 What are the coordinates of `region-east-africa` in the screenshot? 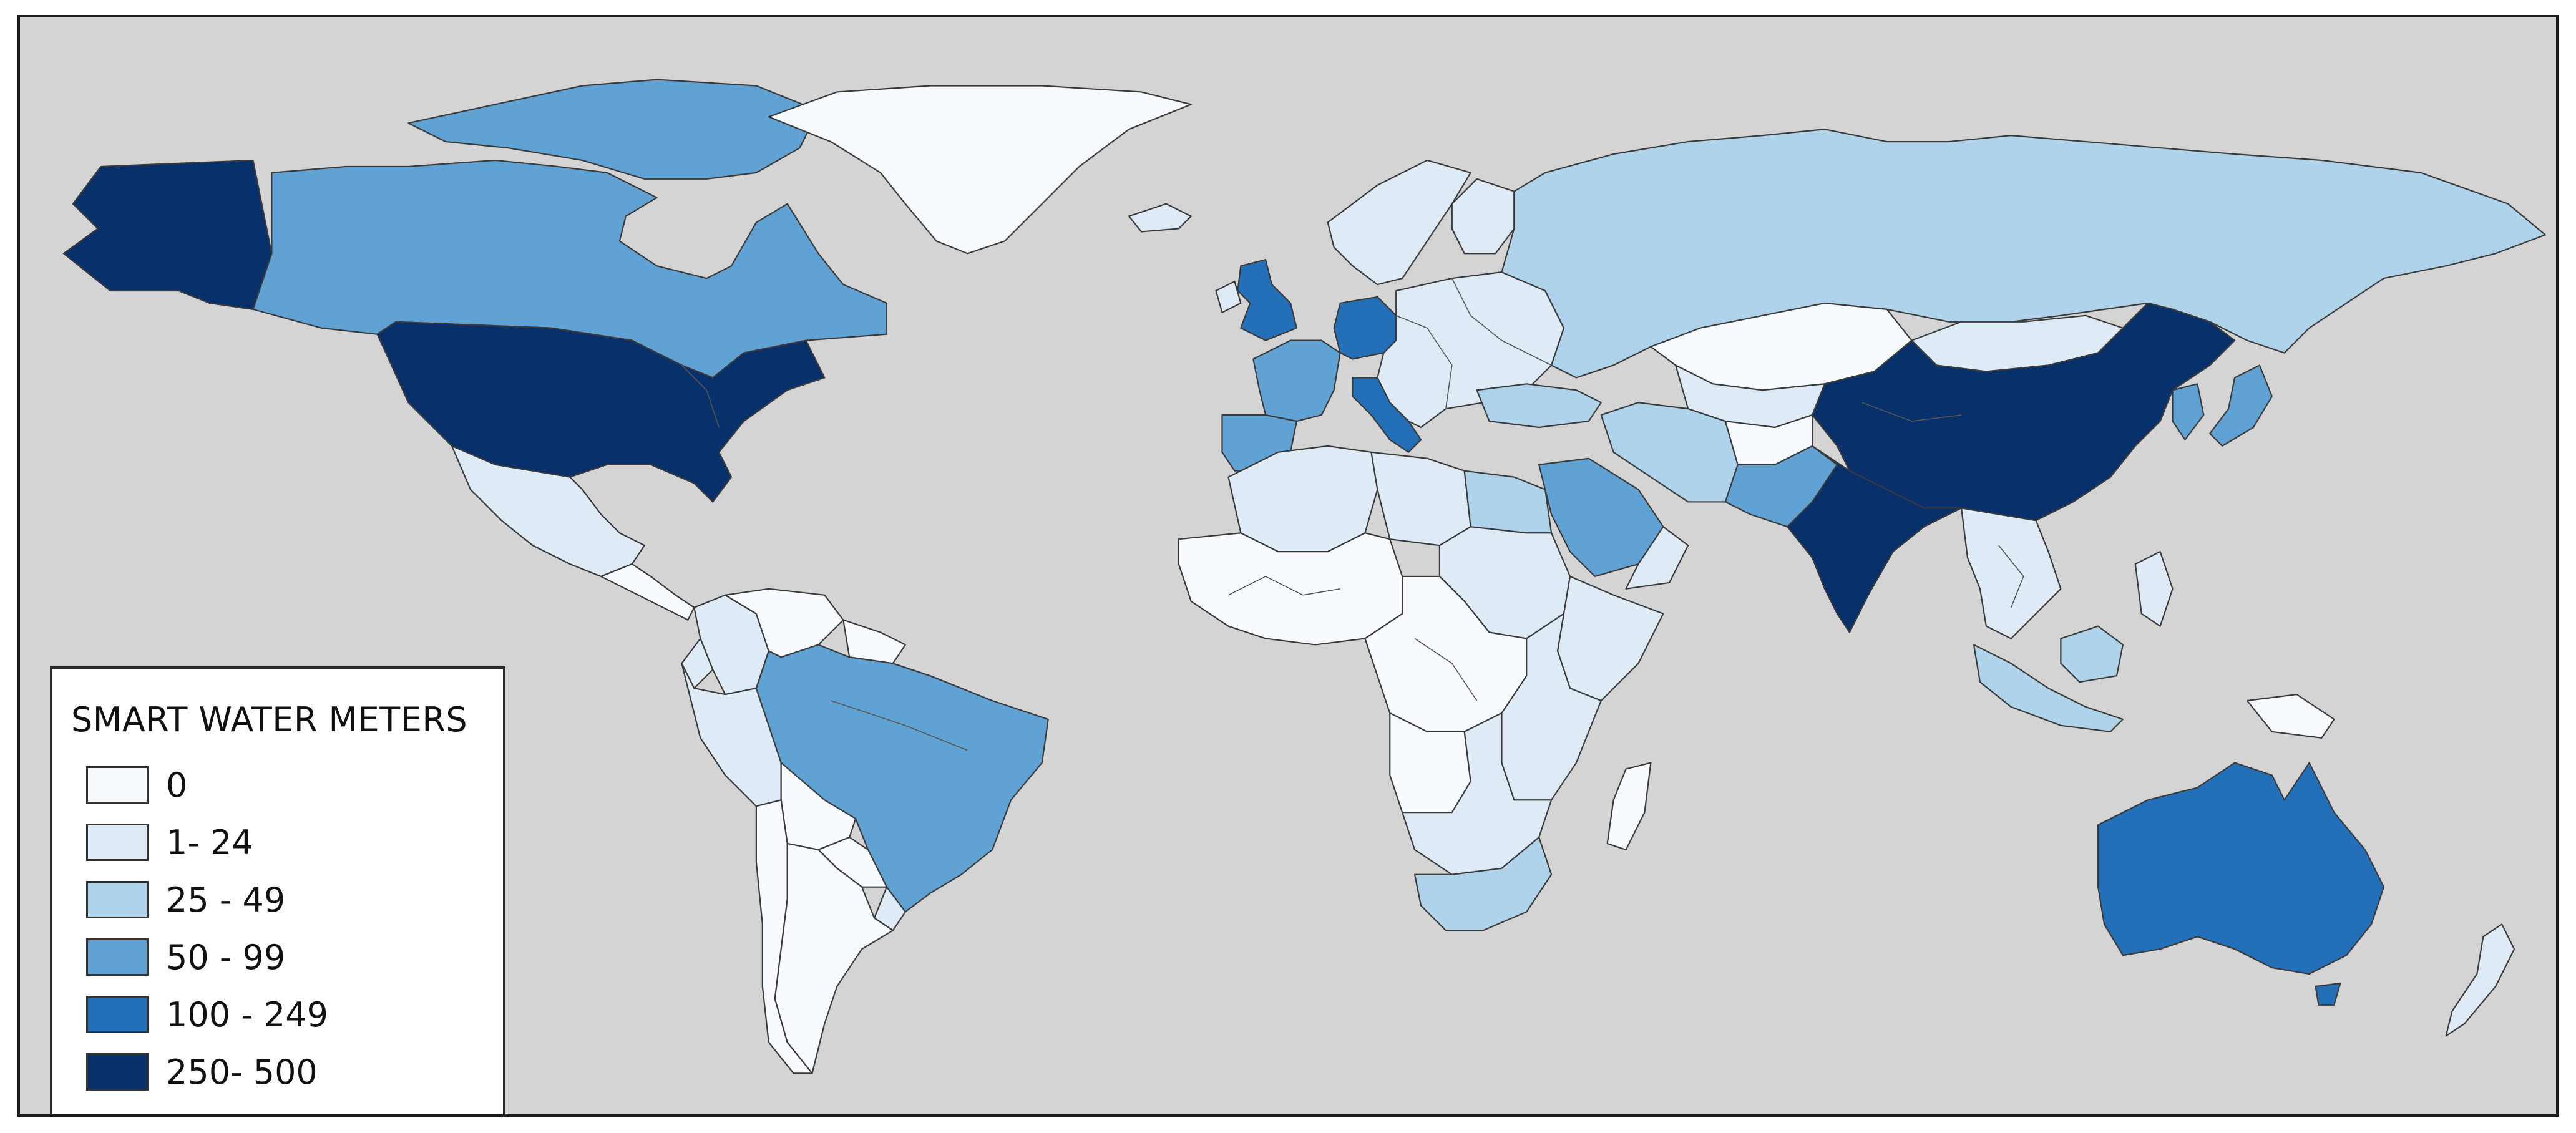 It's located at (1551, 707).